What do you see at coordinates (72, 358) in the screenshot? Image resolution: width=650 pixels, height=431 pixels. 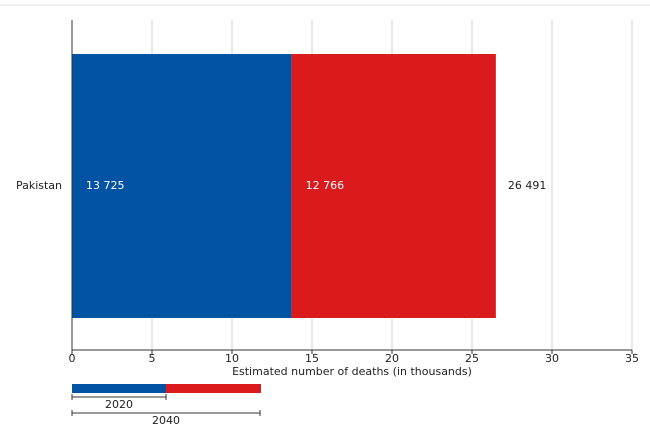 I see `x-tick-label: 0` at bounding box center [72, 358].